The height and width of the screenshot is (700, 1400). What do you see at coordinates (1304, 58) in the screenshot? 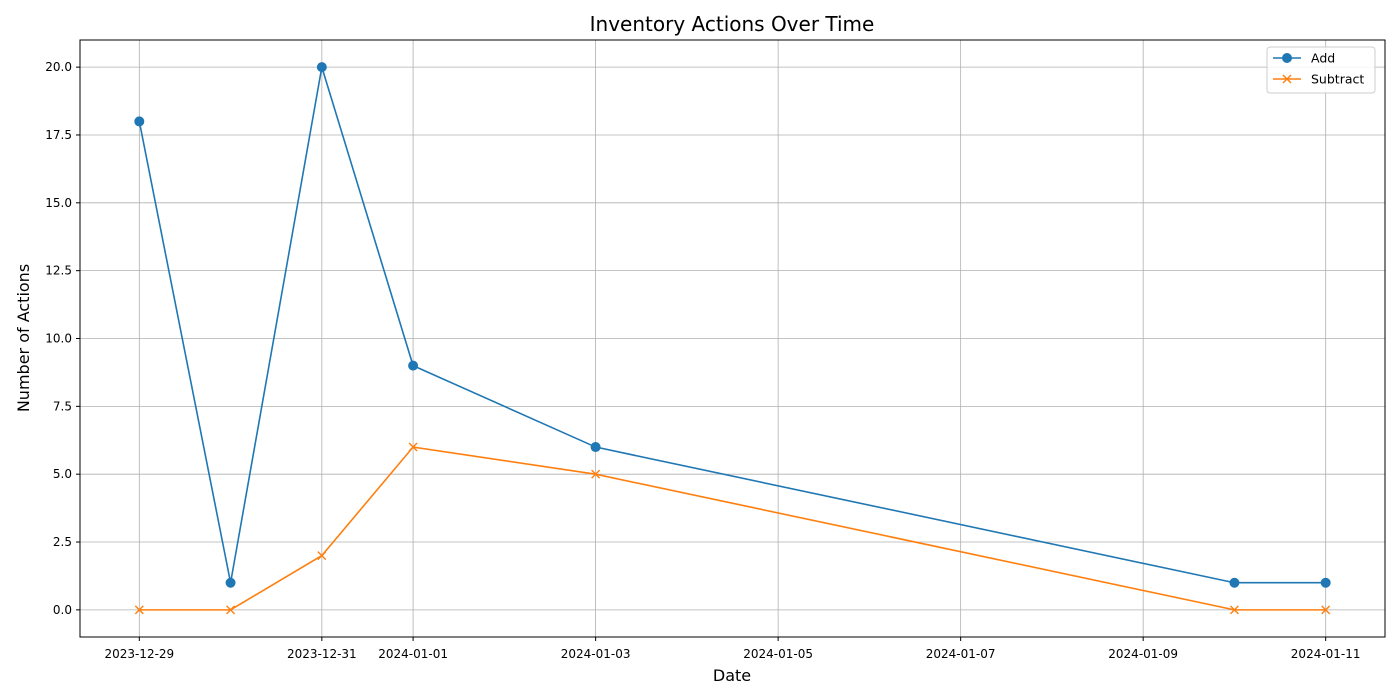
I see `legend-entry-add: Add` at bounding box center [1304, 58].